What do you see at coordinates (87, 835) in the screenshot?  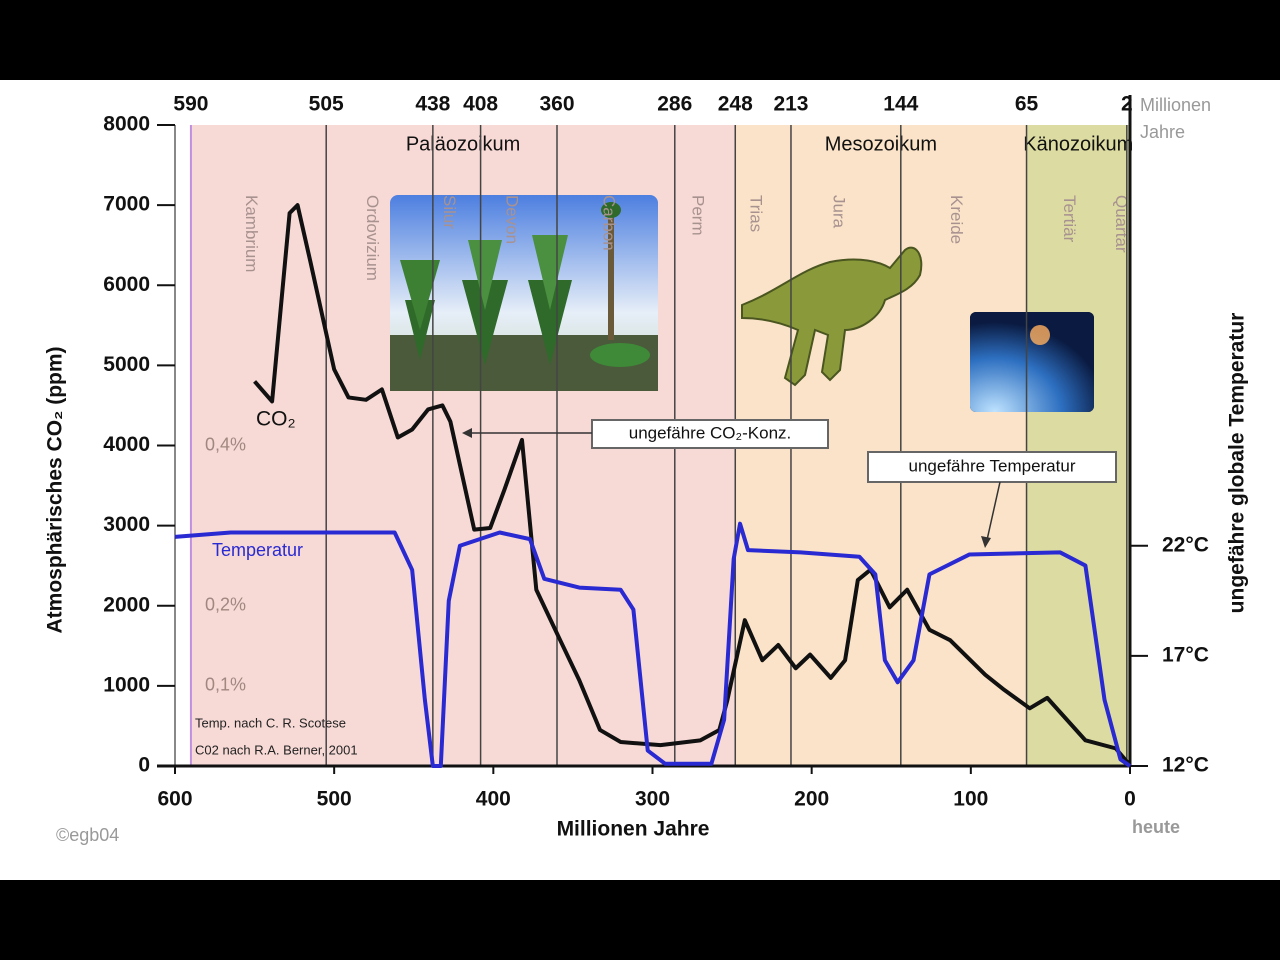 I see `copyright: ©egb04` at bounding box center [87, 835].